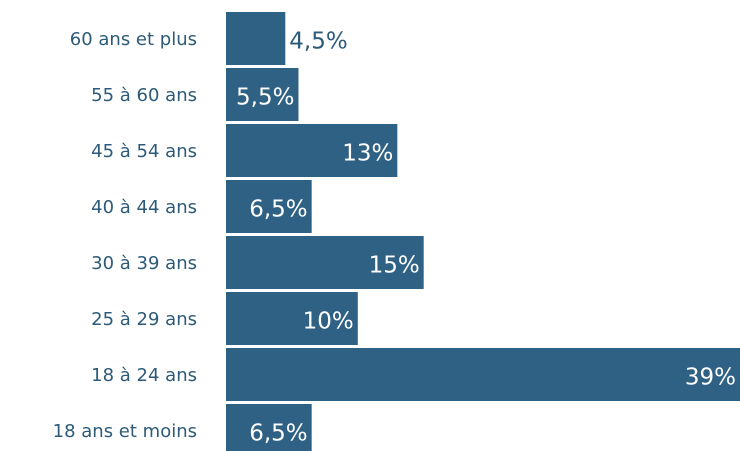 The width and height of the screenshot is (740, 451). What do you see at coordinates (133, 39) in the screenshot?
I see `category-label: 60 ans et plus` at bounding box center [133, 39].